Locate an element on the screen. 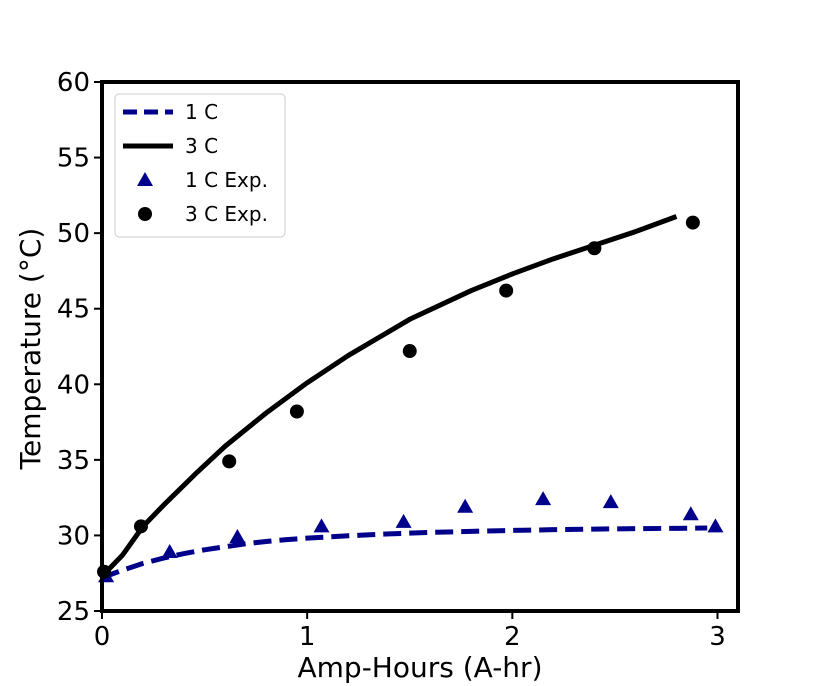 This screenshot has height=686, width=819. legend-swatch-triangle is located at coordinates (145, 179).